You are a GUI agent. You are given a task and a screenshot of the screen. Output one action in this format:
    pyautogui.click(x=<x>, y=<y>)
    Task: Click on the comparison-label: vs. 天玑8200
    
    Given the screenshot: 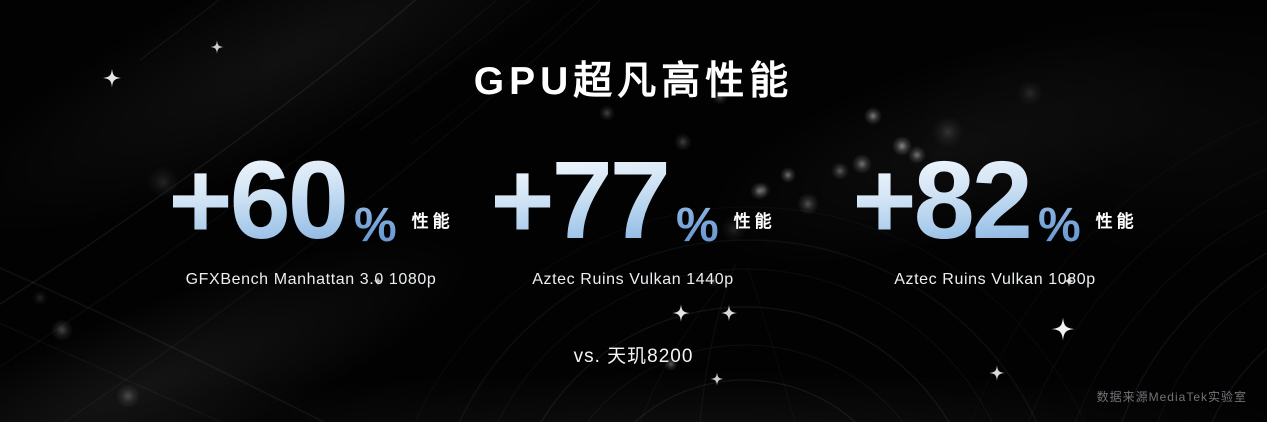 What is the action you would take?
    pyautogui.click(x=633, y=356)
    